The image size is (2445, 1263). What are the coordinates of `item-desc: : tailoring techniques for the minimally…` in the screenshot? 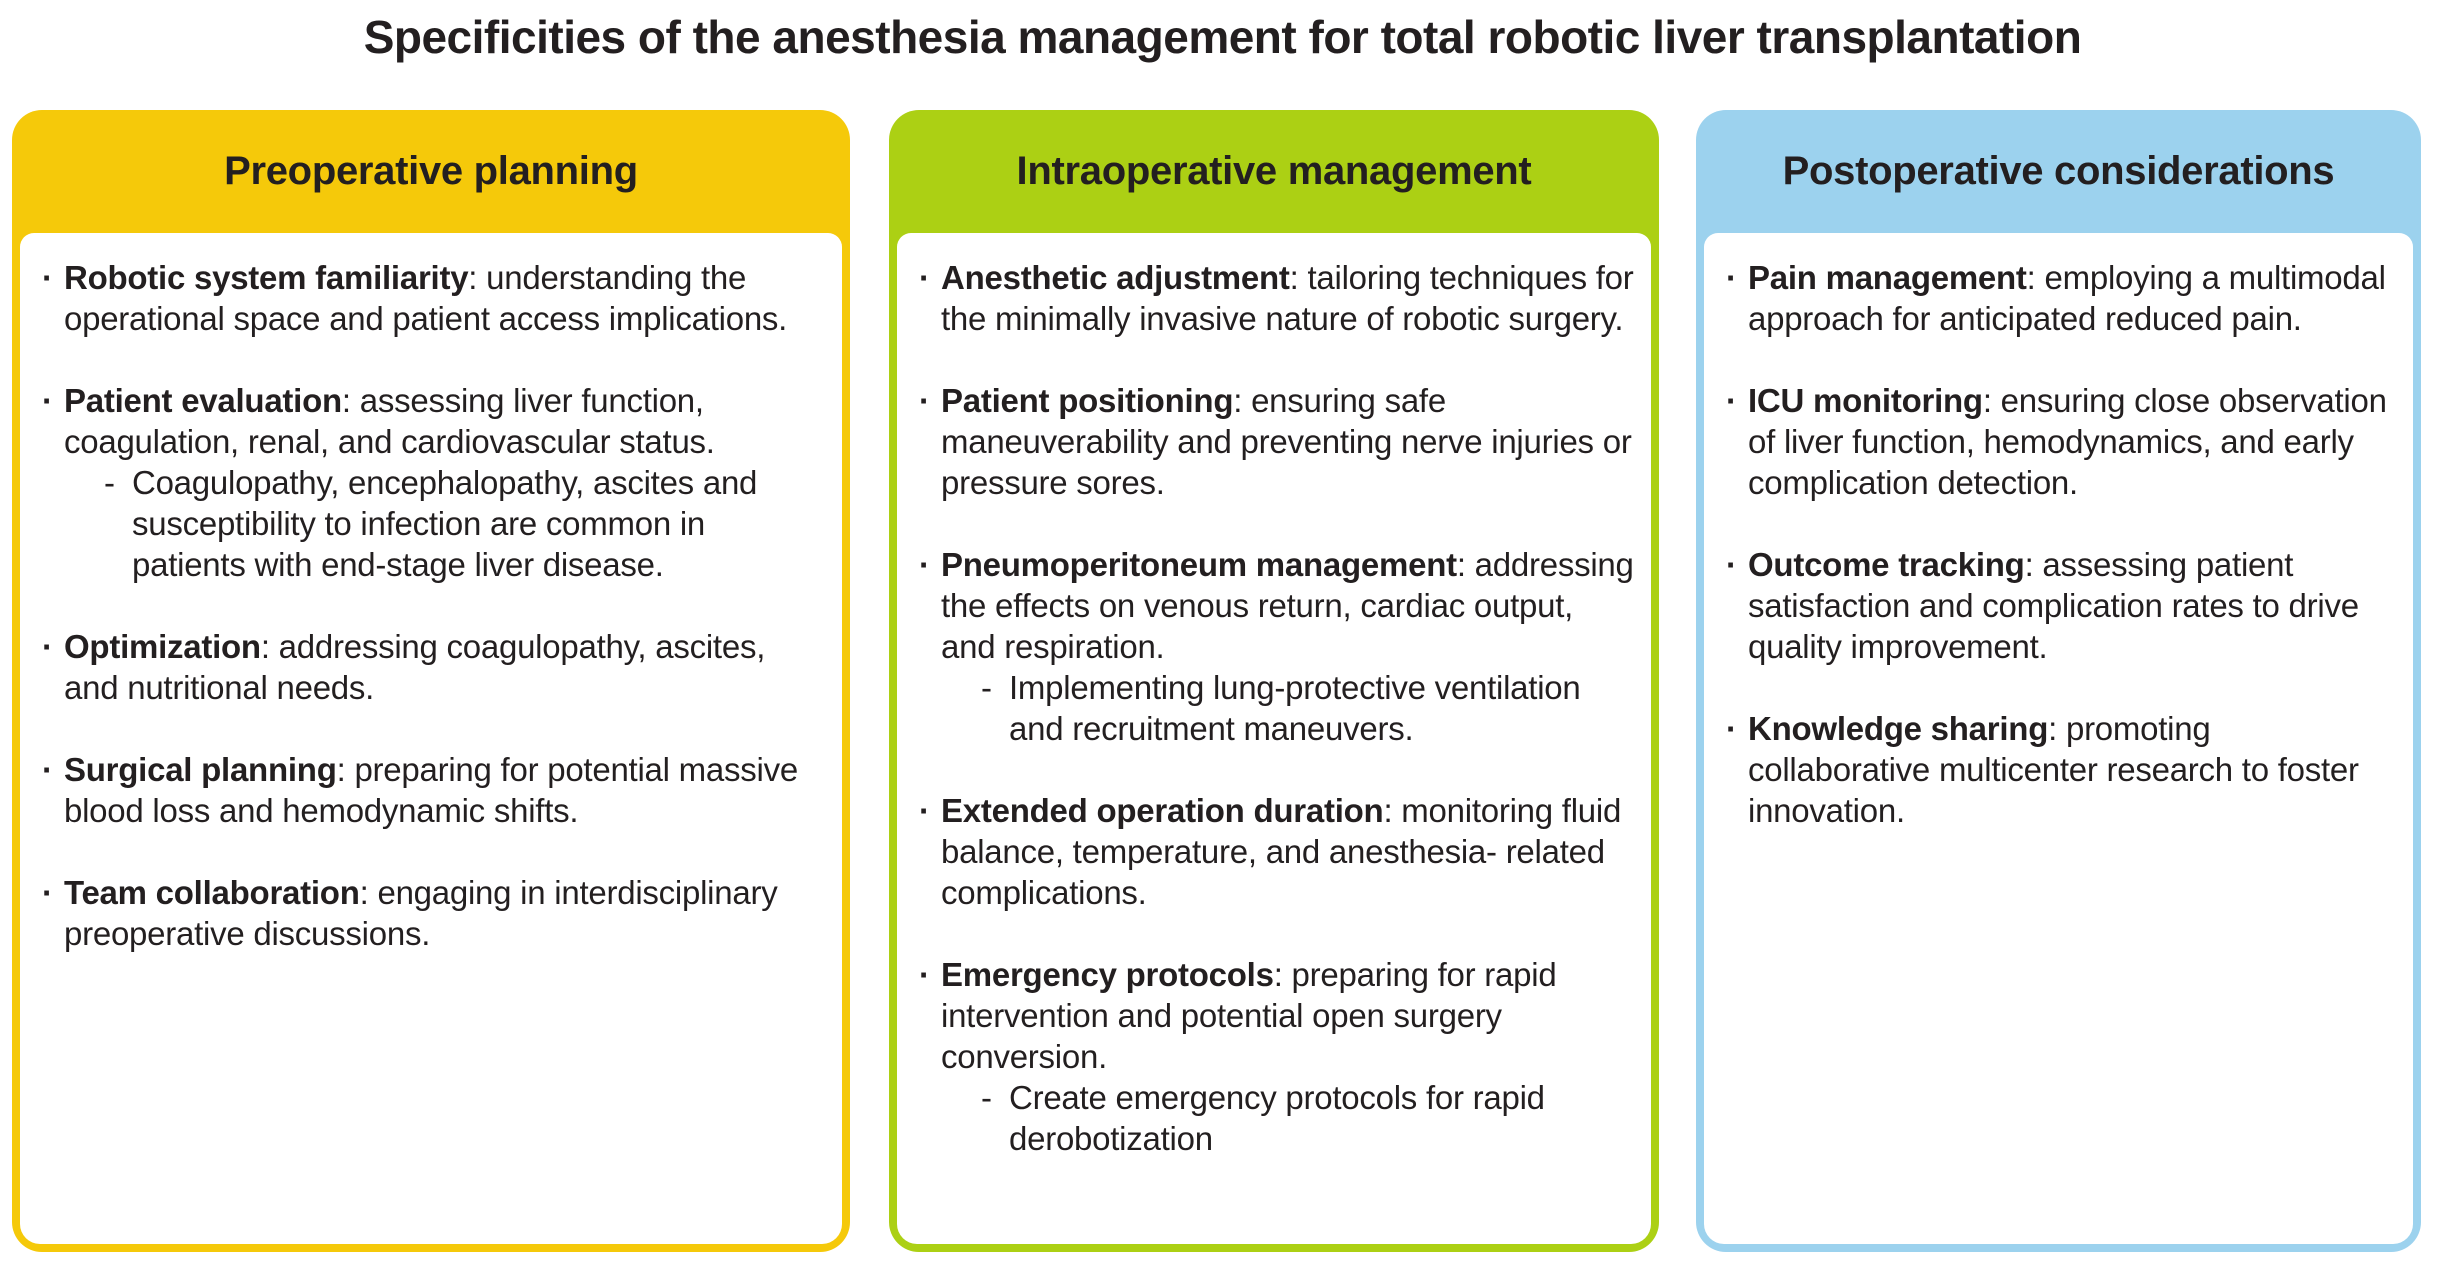 It's located at (1287, 298).